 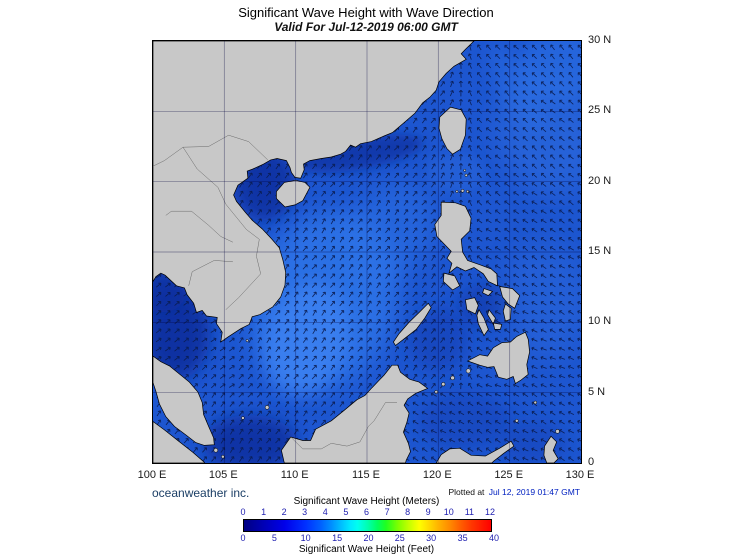 What do you see at coordinates (493, 538) in the screenshot?
I see `feet-tick-label: 40` at bounding box center [493, 538].